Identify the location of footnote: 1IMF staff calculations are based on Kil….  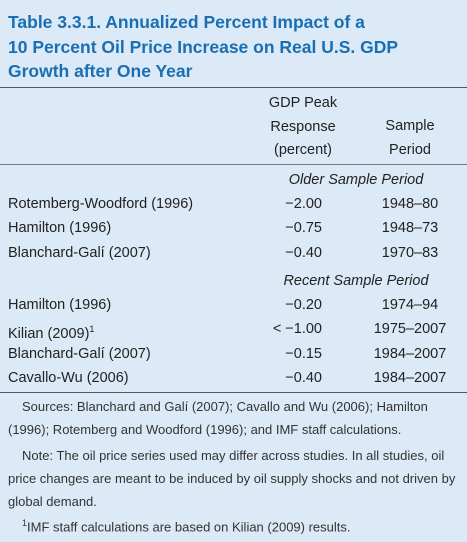
(233, 525).